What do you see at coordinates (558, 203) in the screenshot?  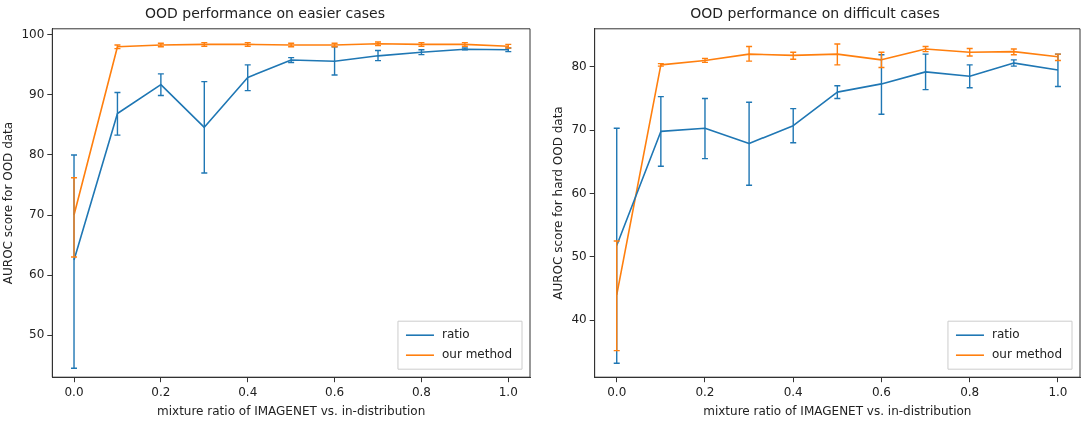 I see `y-axis-title: AUROC score for hard OOD data` at bounding box center [558, 203].